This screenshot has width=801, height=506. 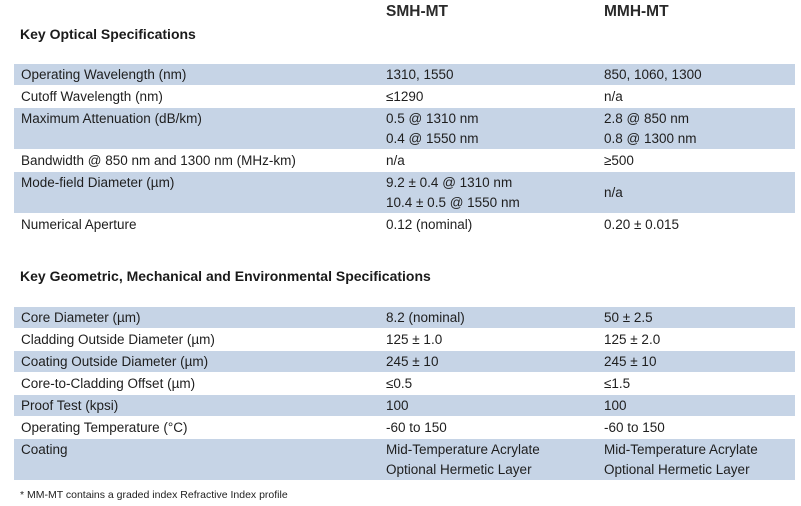 I want to click on spec-row: Proof Test (kpsi) 100 100, so click(x=404, y=406).